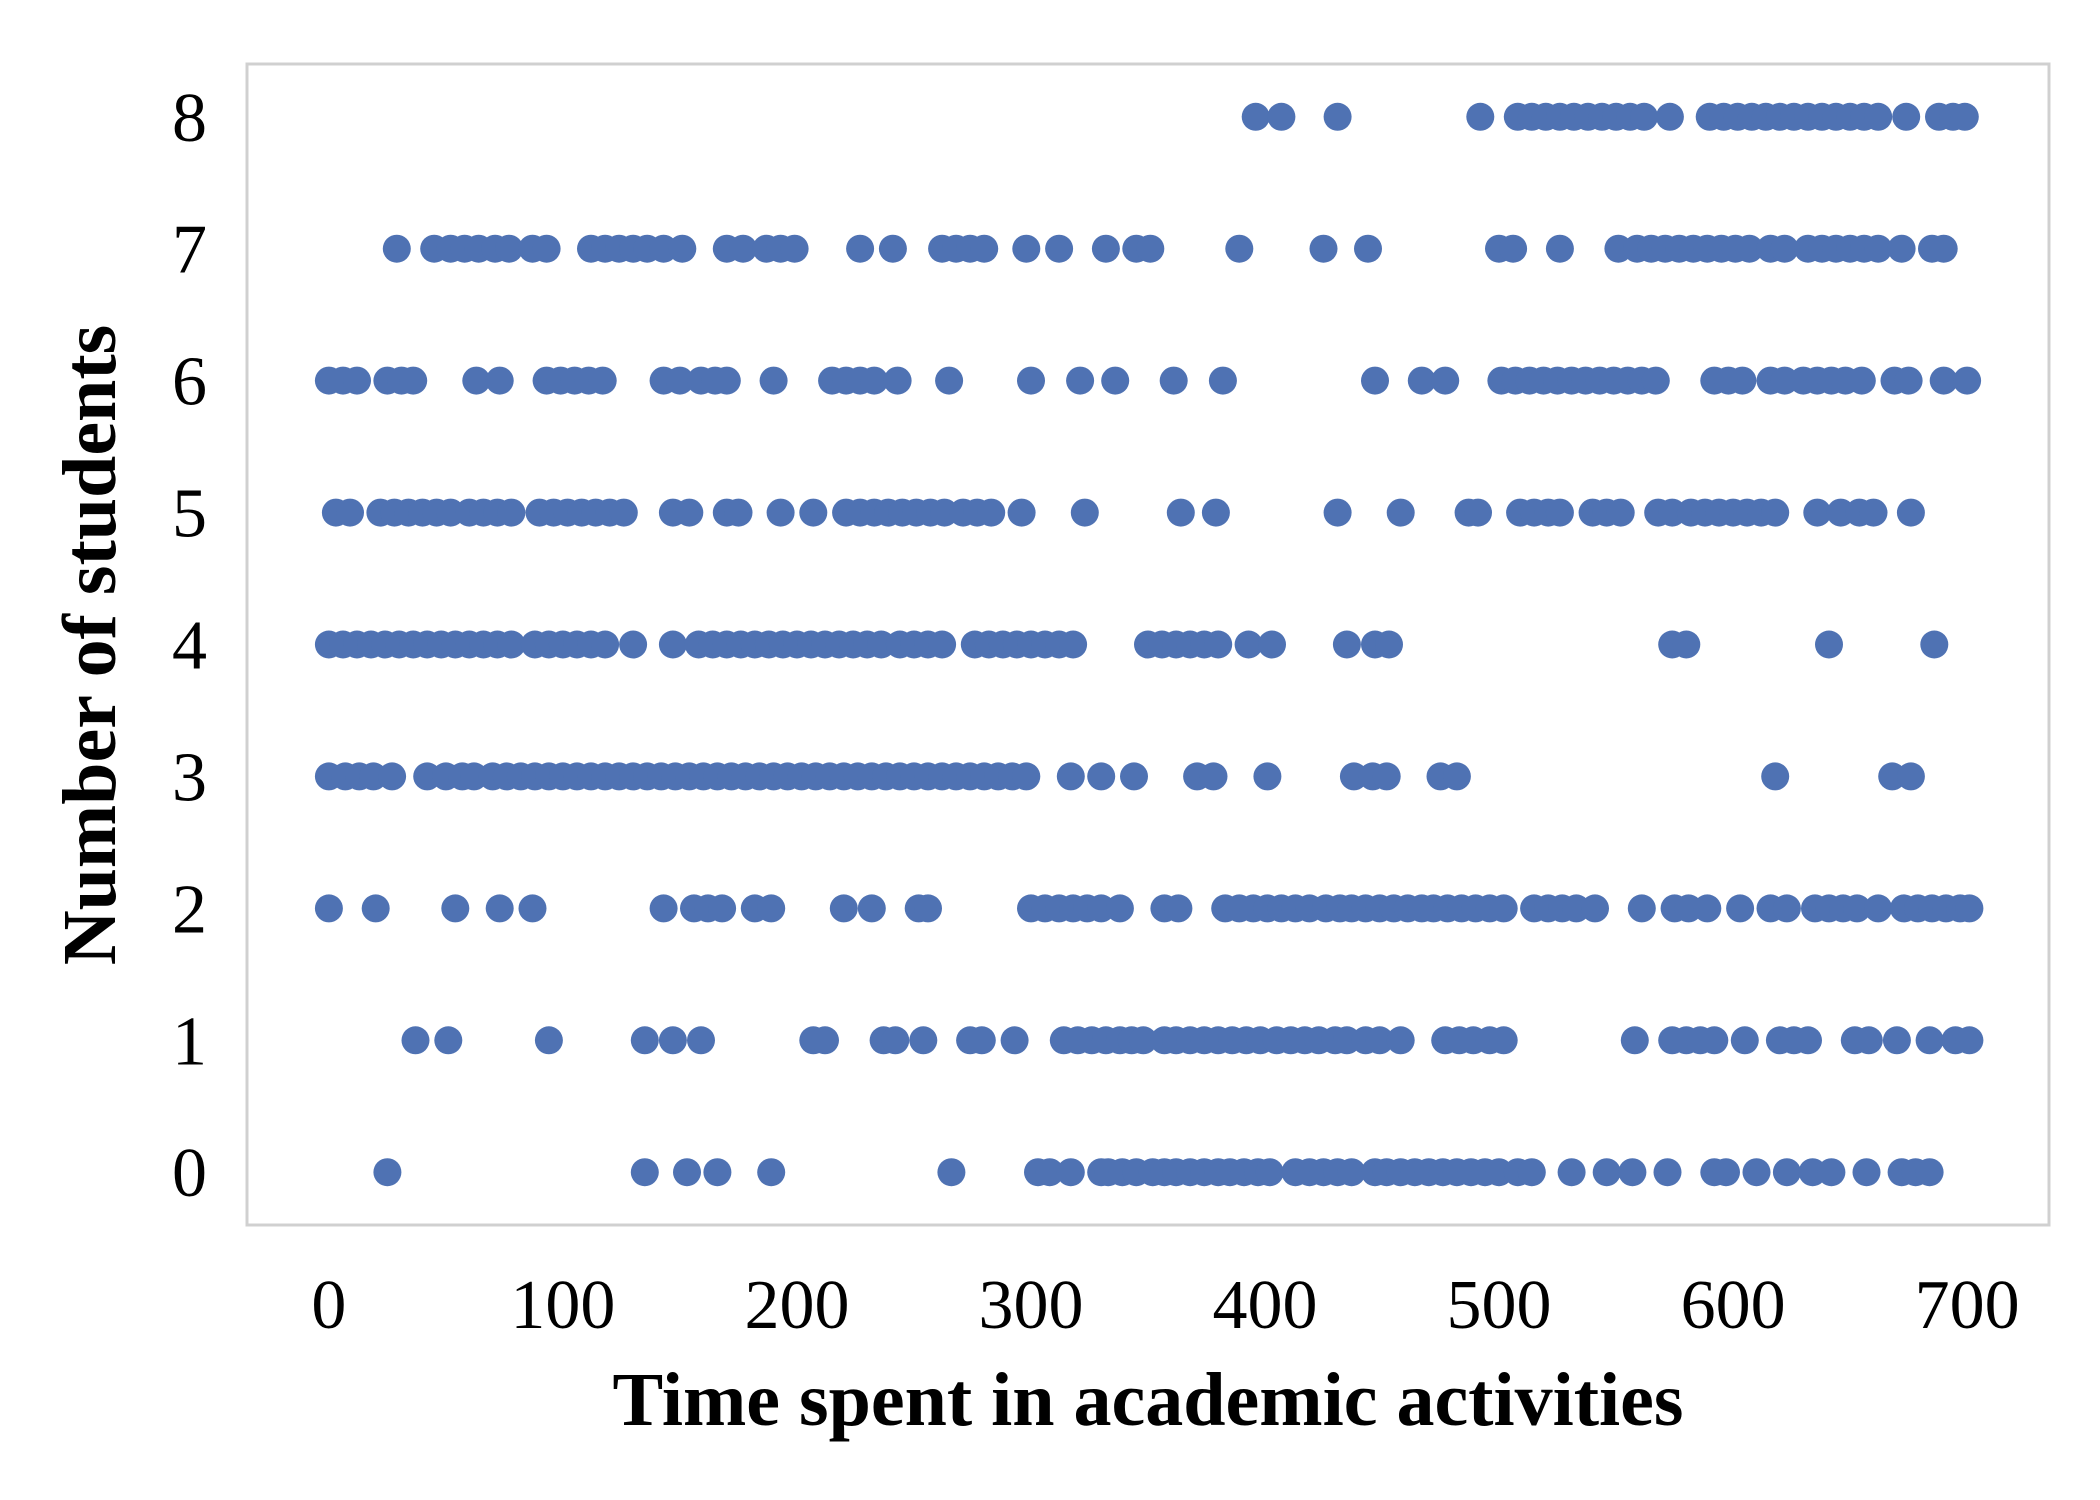  What do you see at coordinates (189, 382) in the screenshot?
I see `y-tick-label: 6` at bounding box center [189, 382].